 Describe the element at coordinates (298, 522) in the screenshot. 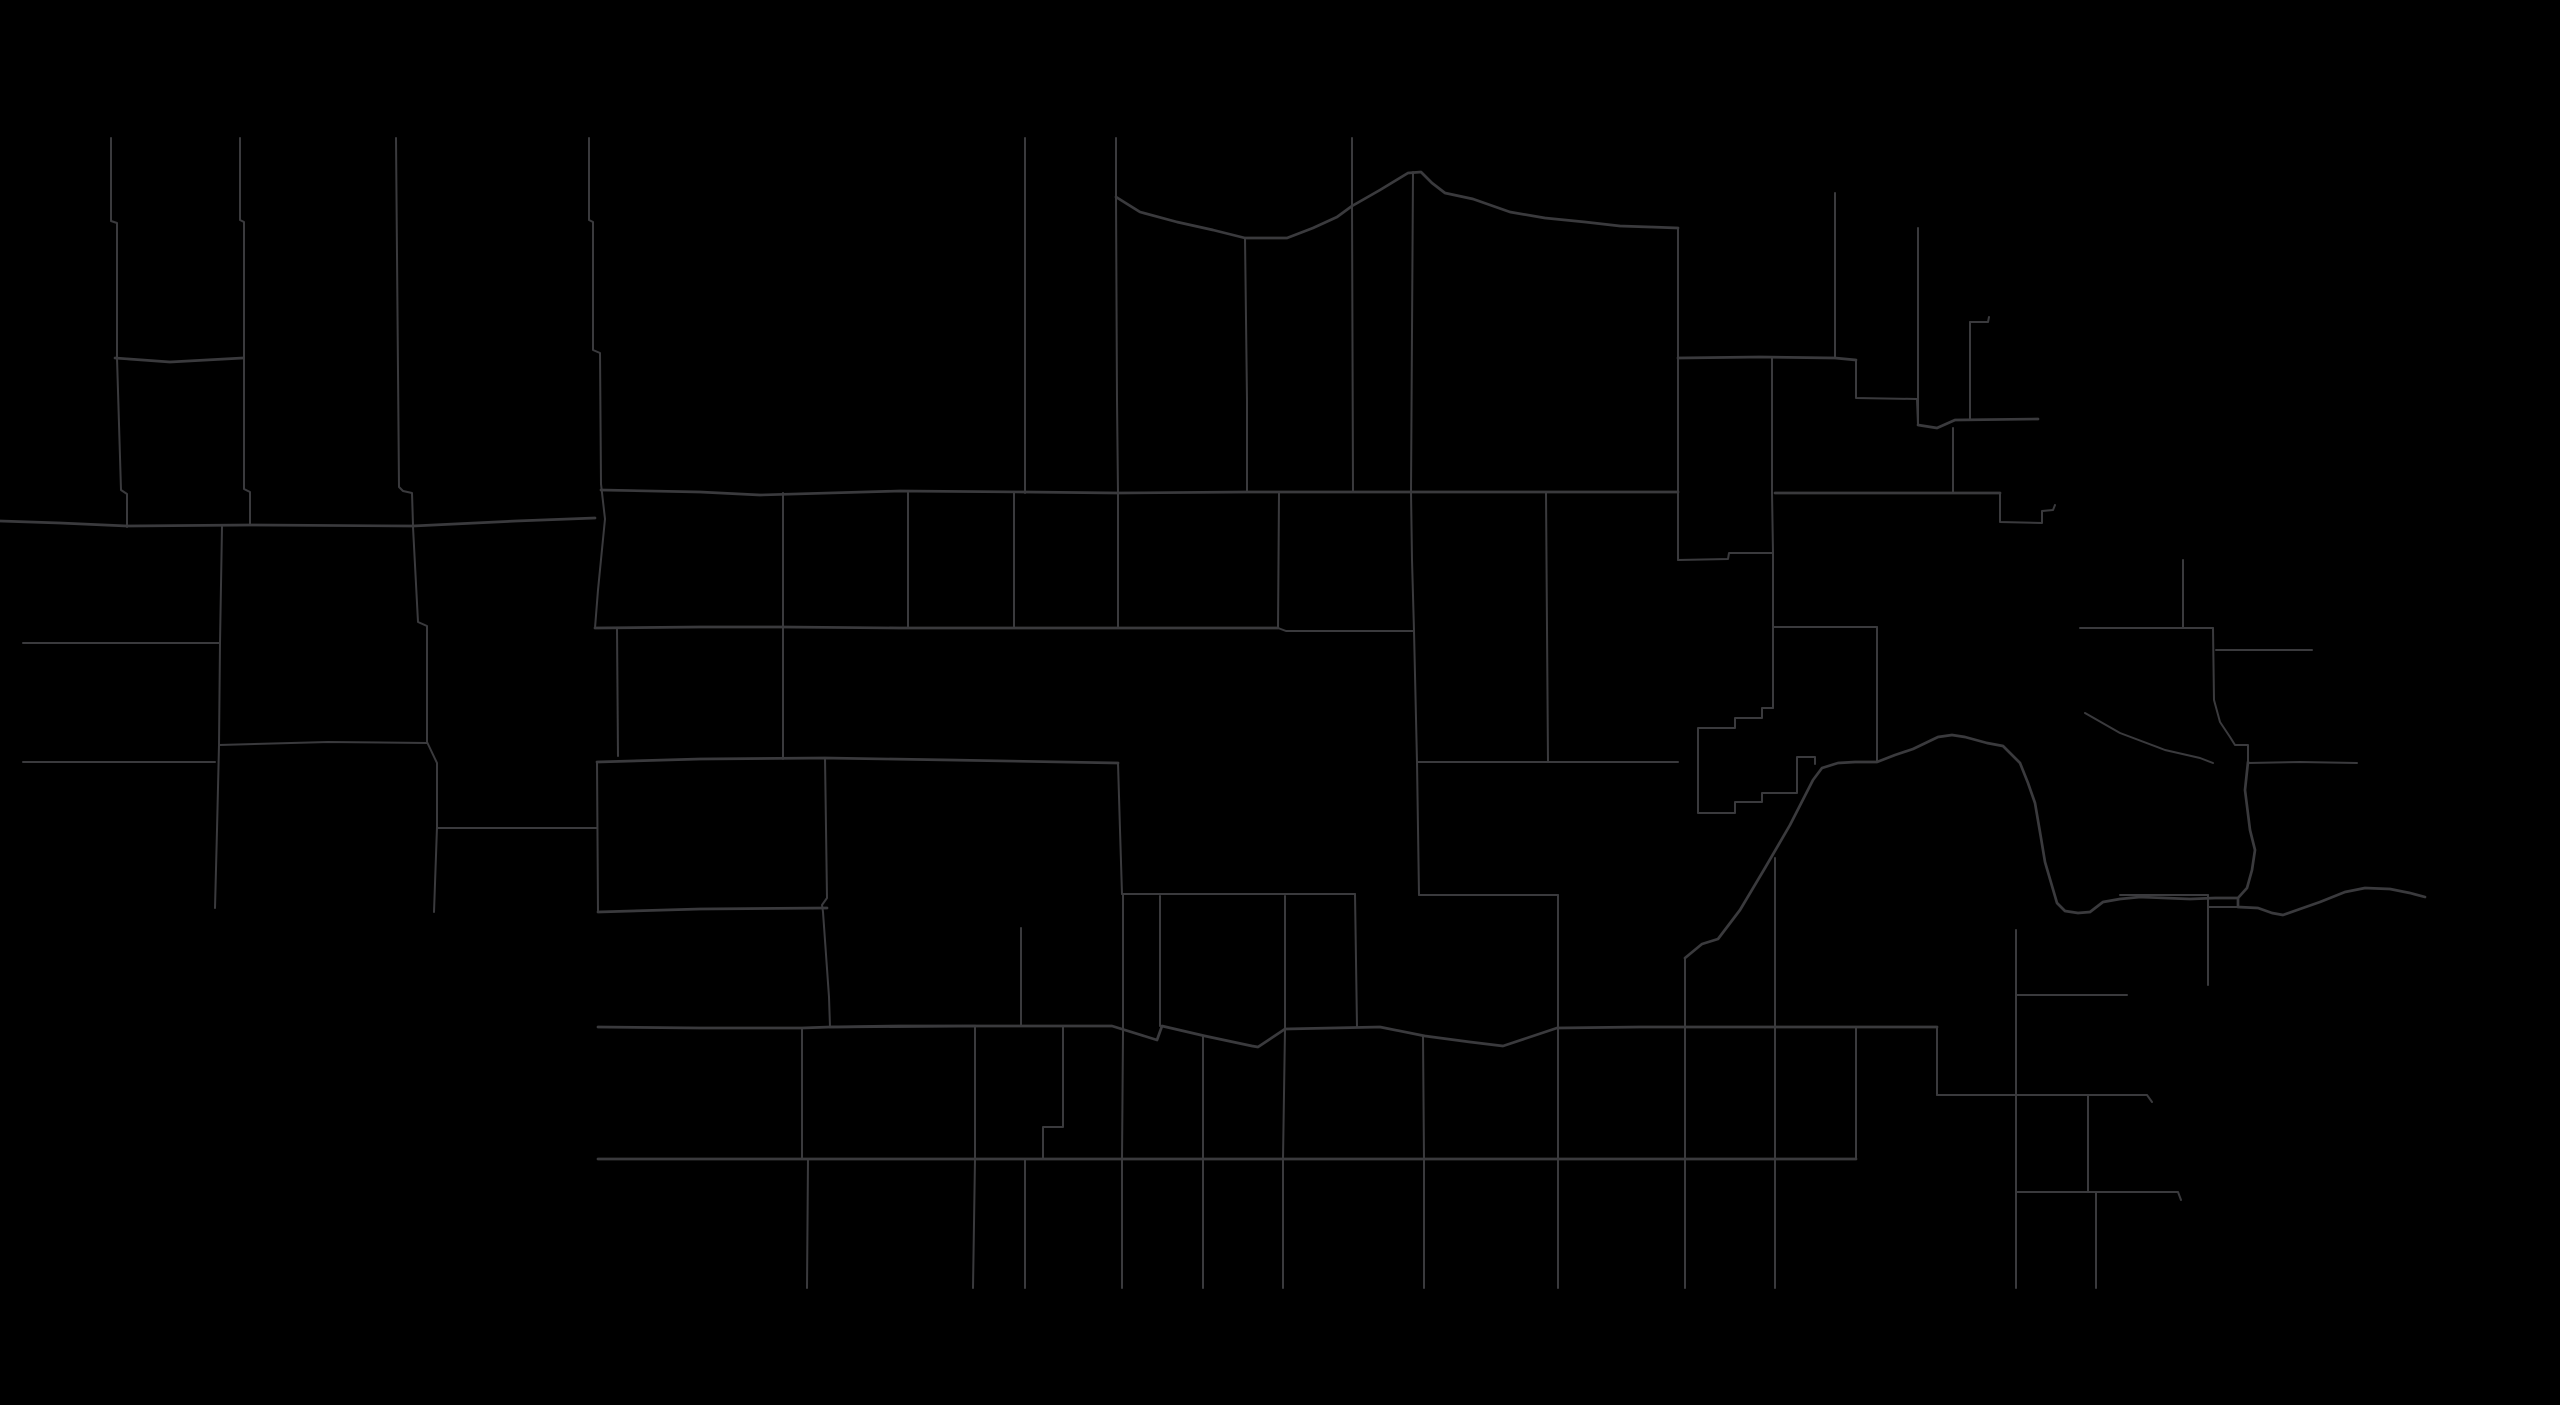

I see `latitude-42-long-line` at that location.